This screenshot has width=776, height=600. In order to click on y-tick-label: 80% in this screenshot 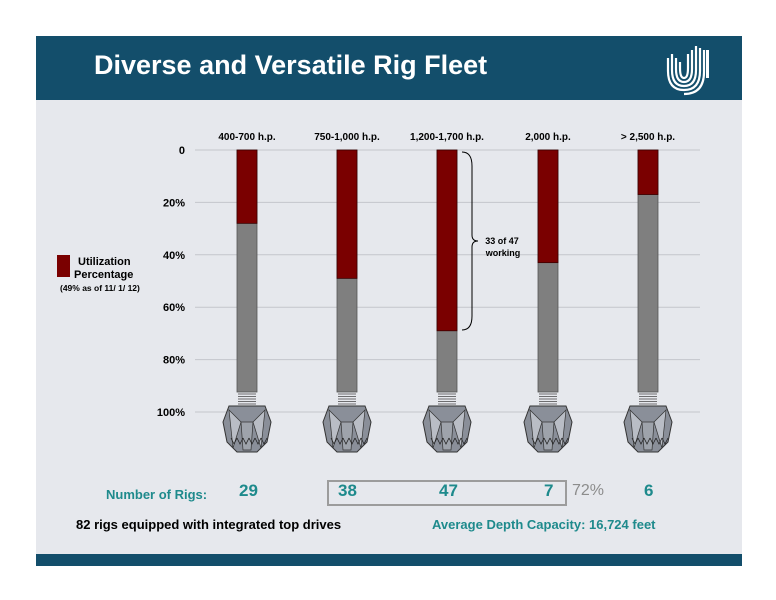, I will do `click(174, 361)`.